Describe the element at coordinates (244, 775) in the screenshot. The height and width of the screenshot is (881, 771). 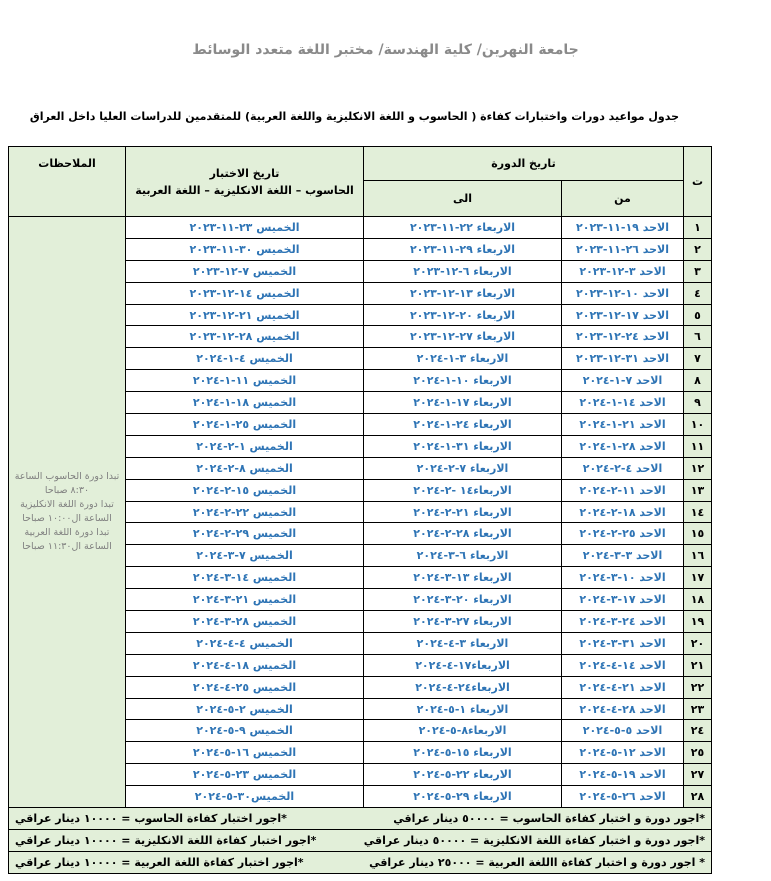
I see `exam-date: الخميس ٢٣-٥-٢٠٢٤` at that location.